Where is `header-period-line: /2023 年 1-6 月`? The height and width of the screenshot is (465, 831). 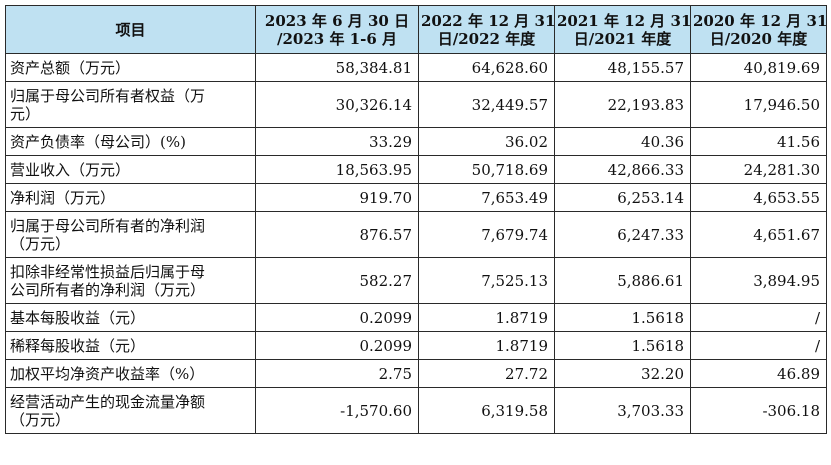 header-period-line: /2023 年 1-6 月 is located at coordinates (337, 38).